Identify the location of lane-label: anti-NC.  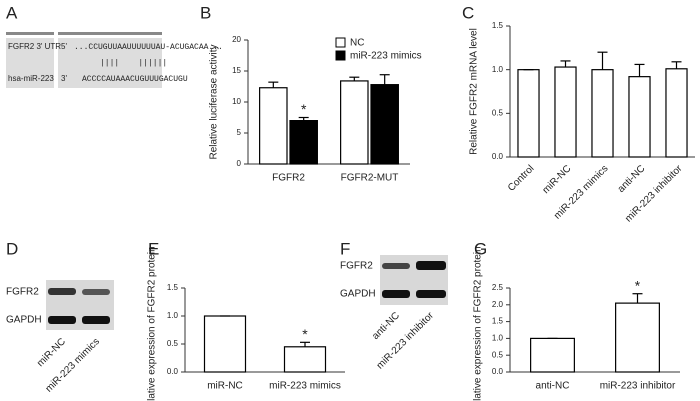
(386, 326).